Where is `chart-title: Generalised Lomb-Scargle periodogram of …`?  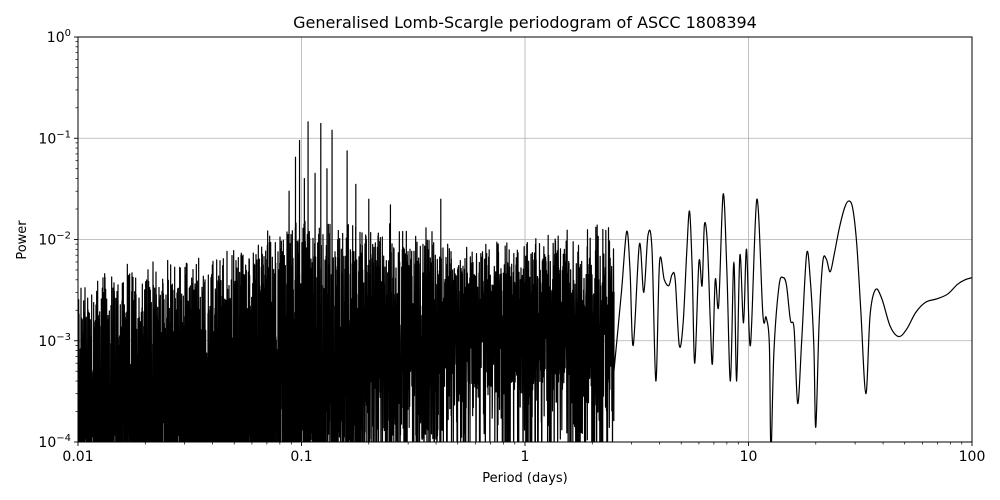
chart-title: Generalised Lomb-Scargle periodogram of … is located at coordinates (525, 22).